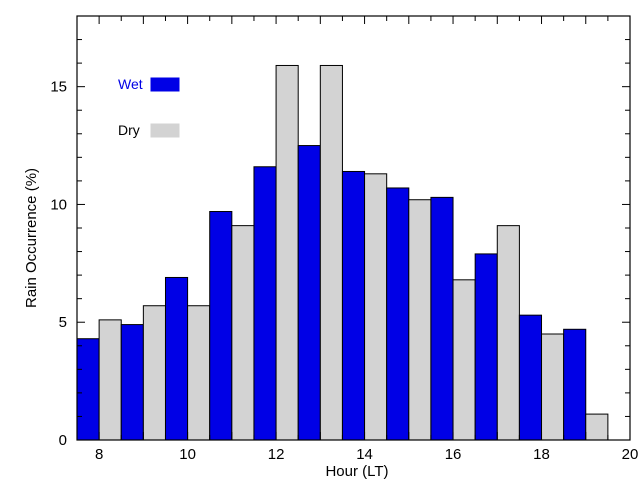 Image resolution: width=643 pixels, height=487 pixels. Describe the element at coordinates (187, 454) in the screenshot. I see `x-tick-label: 10` at that location.